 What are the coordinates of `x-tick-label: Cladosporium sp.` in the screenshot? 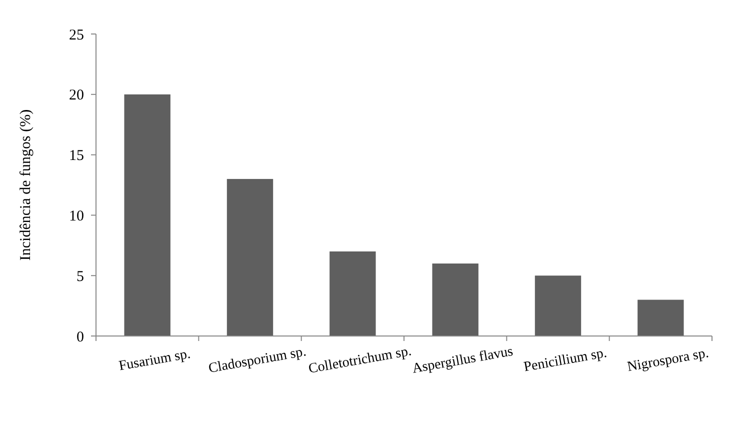 It's located at (257, 360).